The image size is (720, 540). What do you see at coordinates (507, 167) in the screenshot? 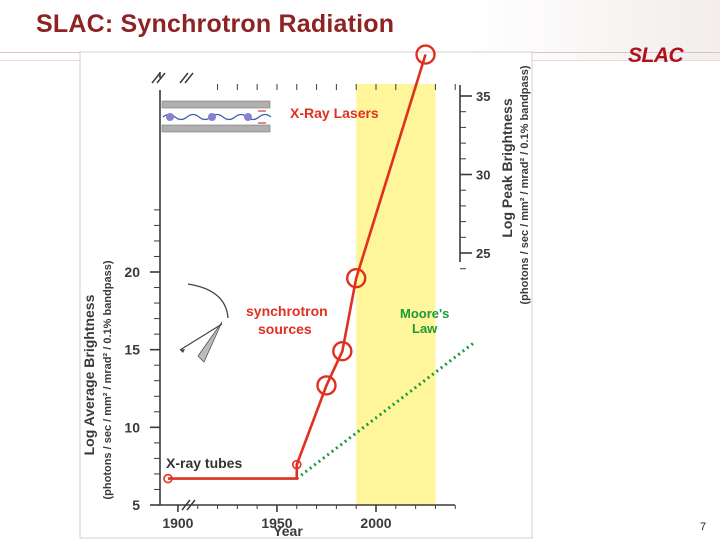
I see `y-right-axis-label: Log Peak Brightness` at bounding box center [507, 167].